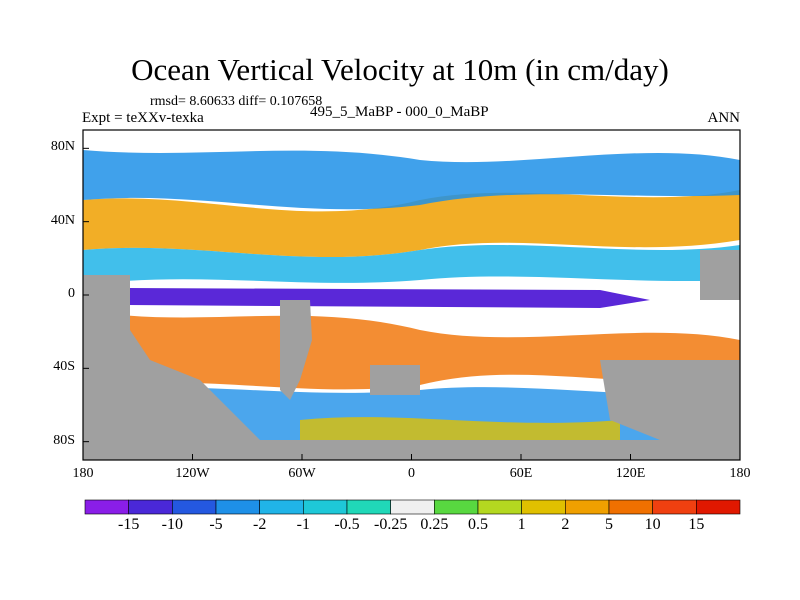 The height and width of the screenshot is (600, 800). What do you see at coordinates (62, 147) in the screenshot?
I see `lat-tick-label: 80N` at bounding box center [62, 147].